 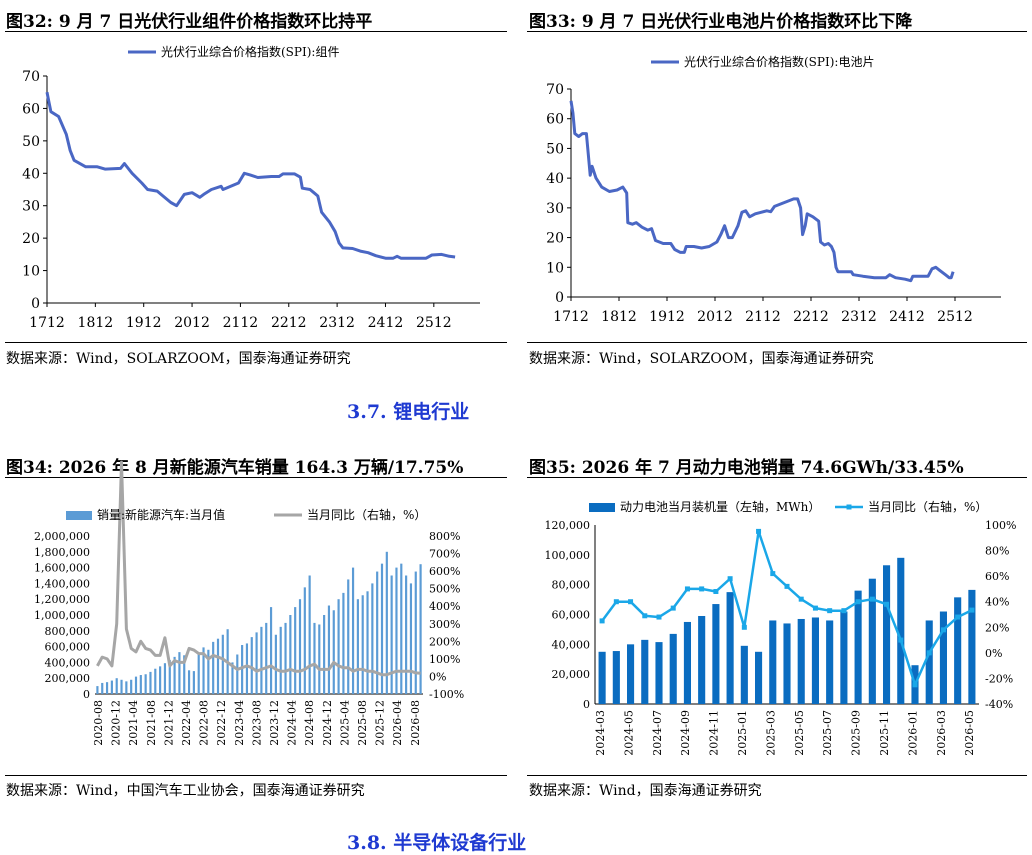 What do you see at coordinates (98, 723) in the screenshot?
I see `x-tick-label: 2020-08` at bounding box center [98, 723].